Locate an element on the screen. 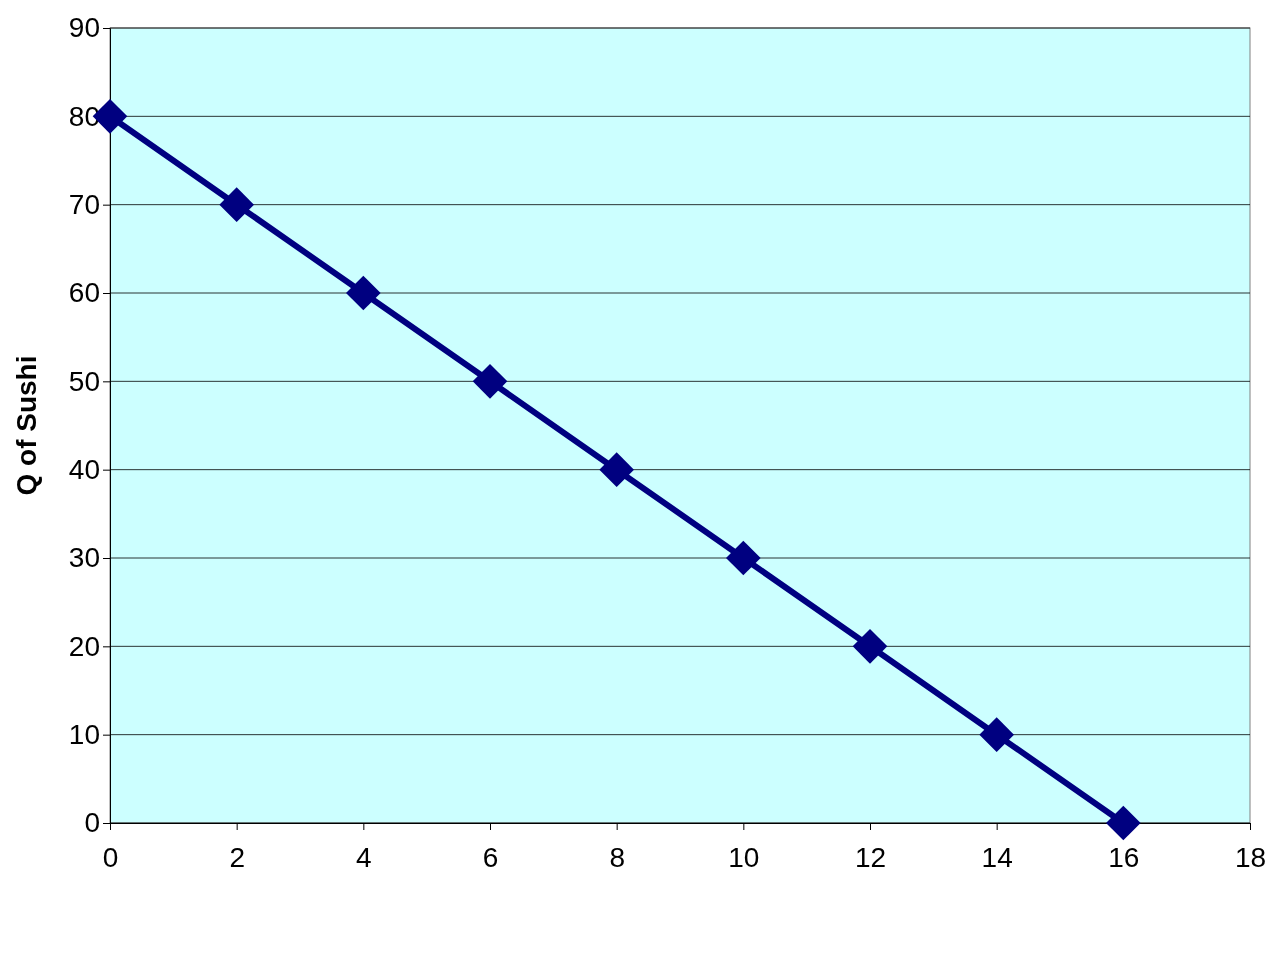  x-tick-label: 18 is located at coordinates (1250, 857).